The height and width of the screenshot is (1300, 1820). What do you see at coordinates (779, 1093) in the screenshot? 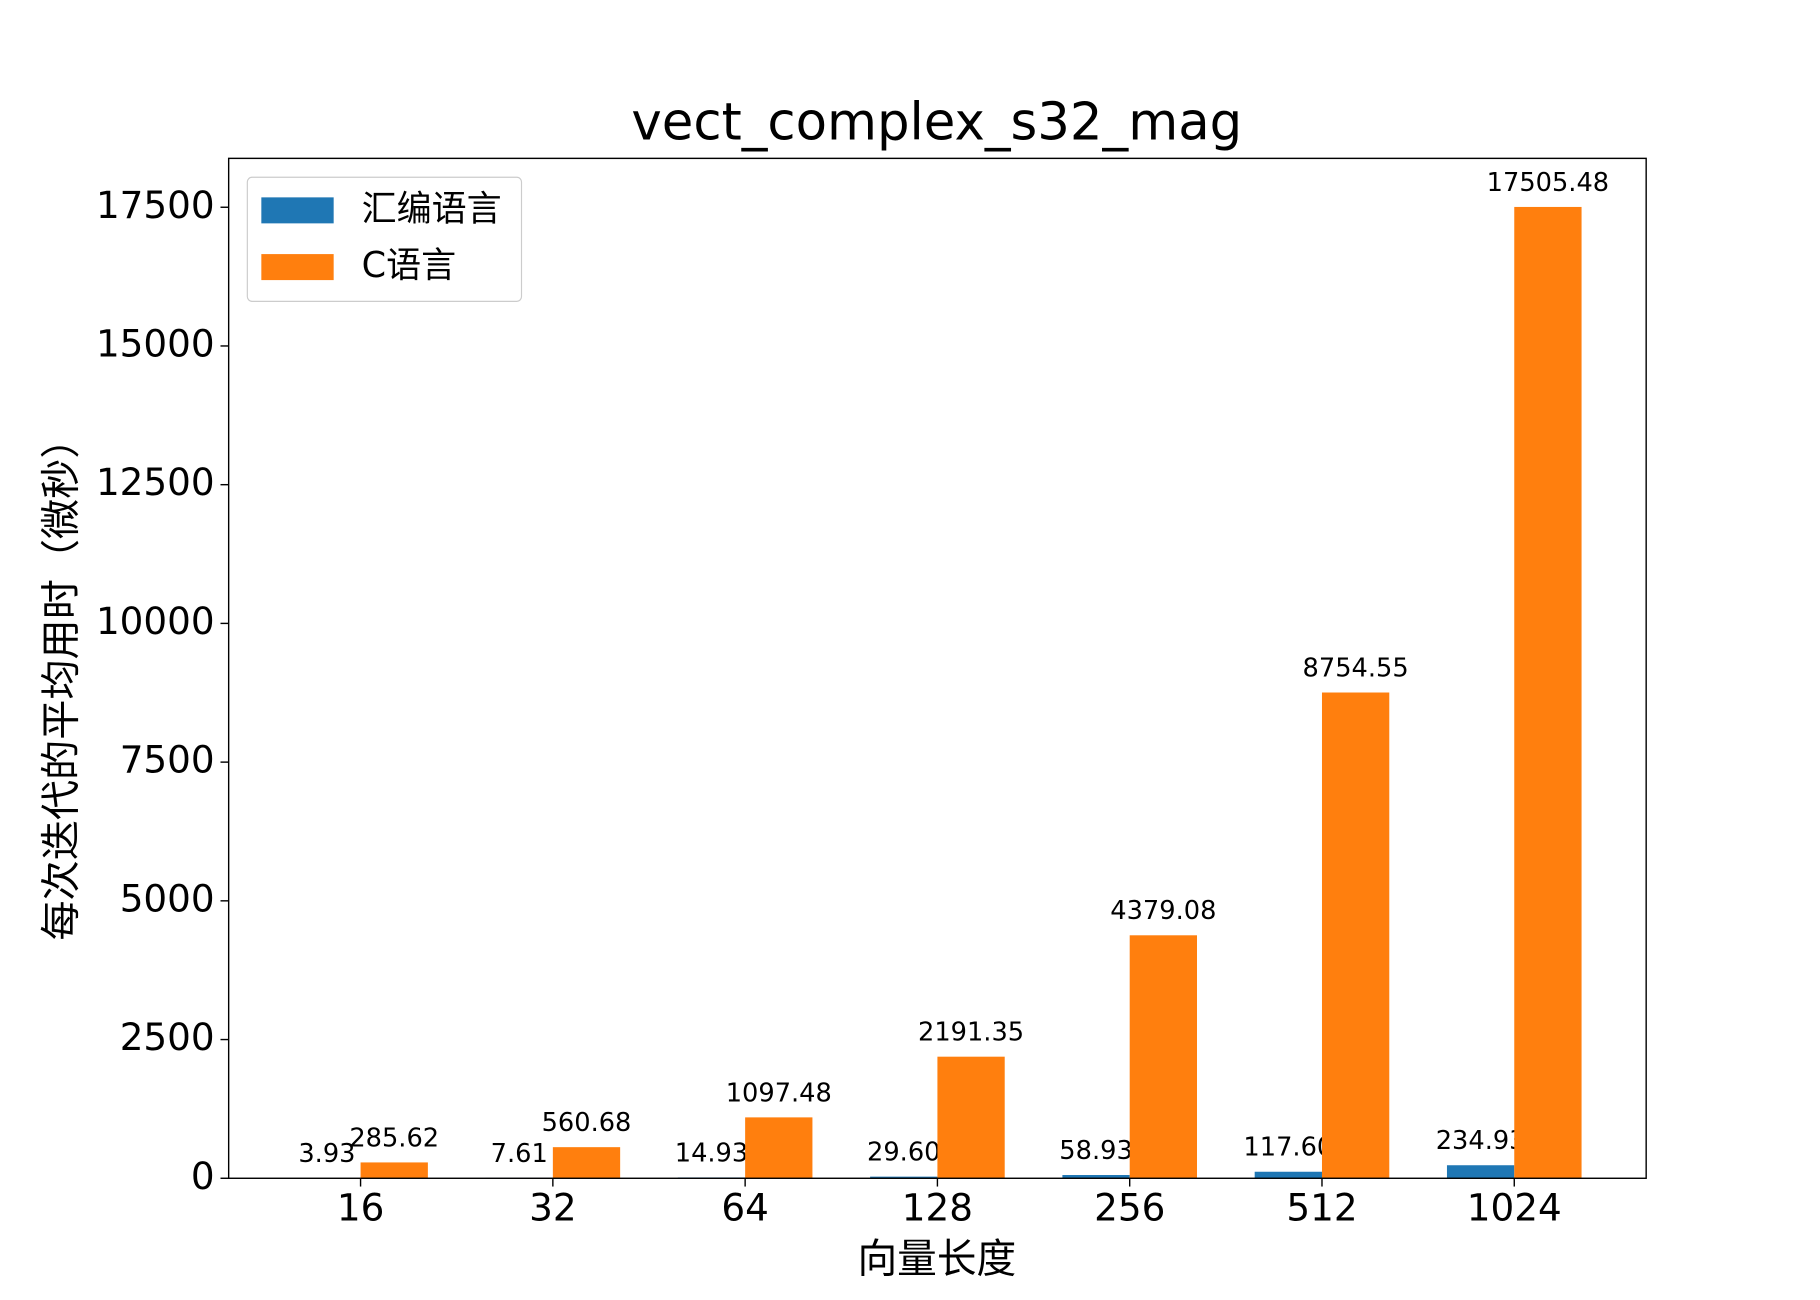
I see `value-label: 1097.48` at bounding box center [779, 1093].